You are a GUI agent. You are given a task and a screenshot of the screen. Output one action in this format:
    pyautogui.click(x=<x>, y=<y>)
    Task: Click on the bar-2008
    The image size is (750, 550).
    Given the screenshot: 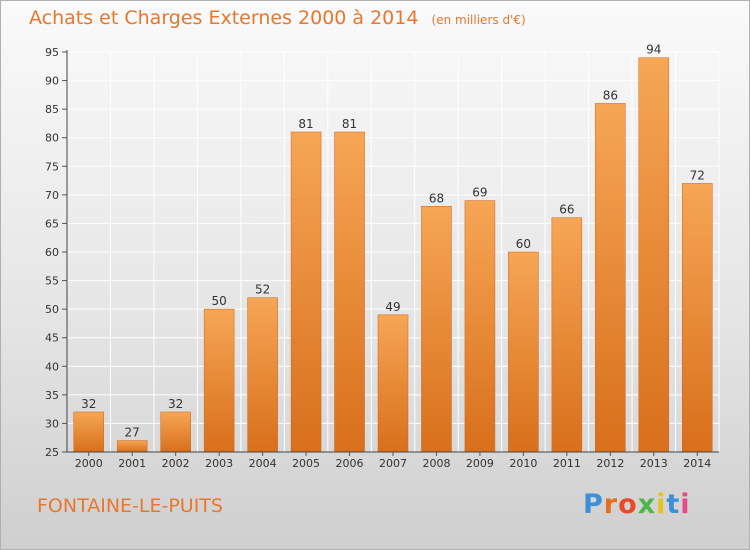 What is the action you would take?
    pyautogui.click(x=436, y=329)
    